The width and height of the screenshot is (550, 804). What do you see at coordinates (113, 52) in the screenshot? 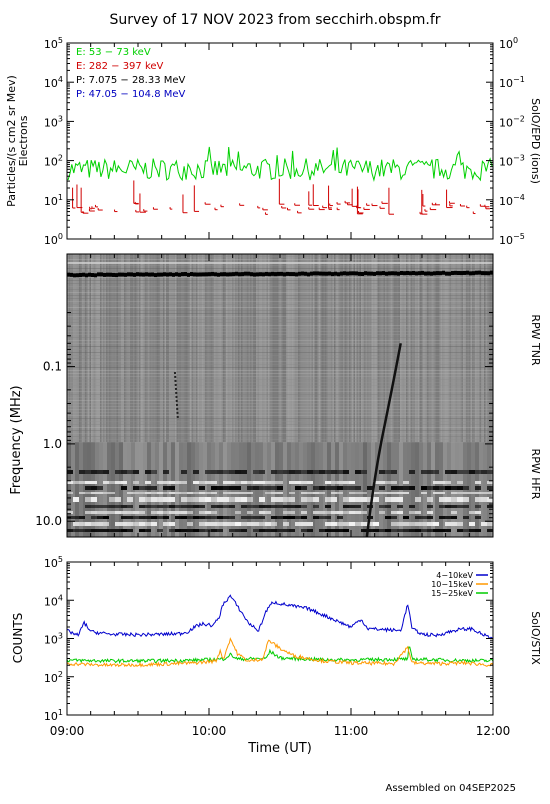
I see `epd-legend-entry: E: 53 − 73 keV` at bounding box center [113, 52].